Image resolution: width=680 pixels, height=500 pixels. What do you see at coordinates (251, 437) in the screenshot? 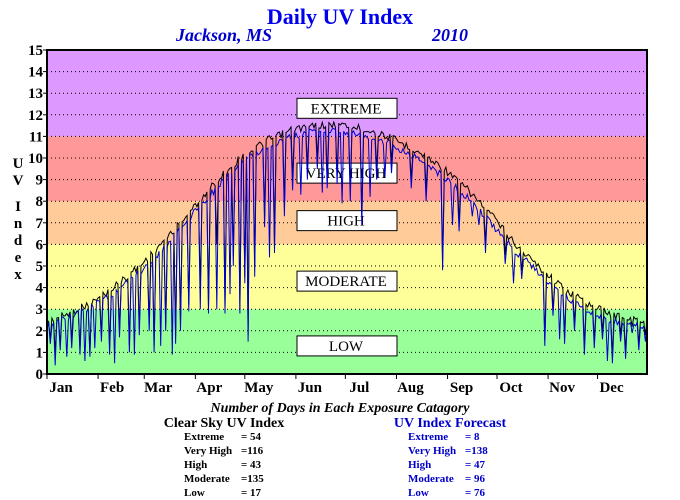
I see `stats-row-value: = 54` at bounding box center [251, 437].